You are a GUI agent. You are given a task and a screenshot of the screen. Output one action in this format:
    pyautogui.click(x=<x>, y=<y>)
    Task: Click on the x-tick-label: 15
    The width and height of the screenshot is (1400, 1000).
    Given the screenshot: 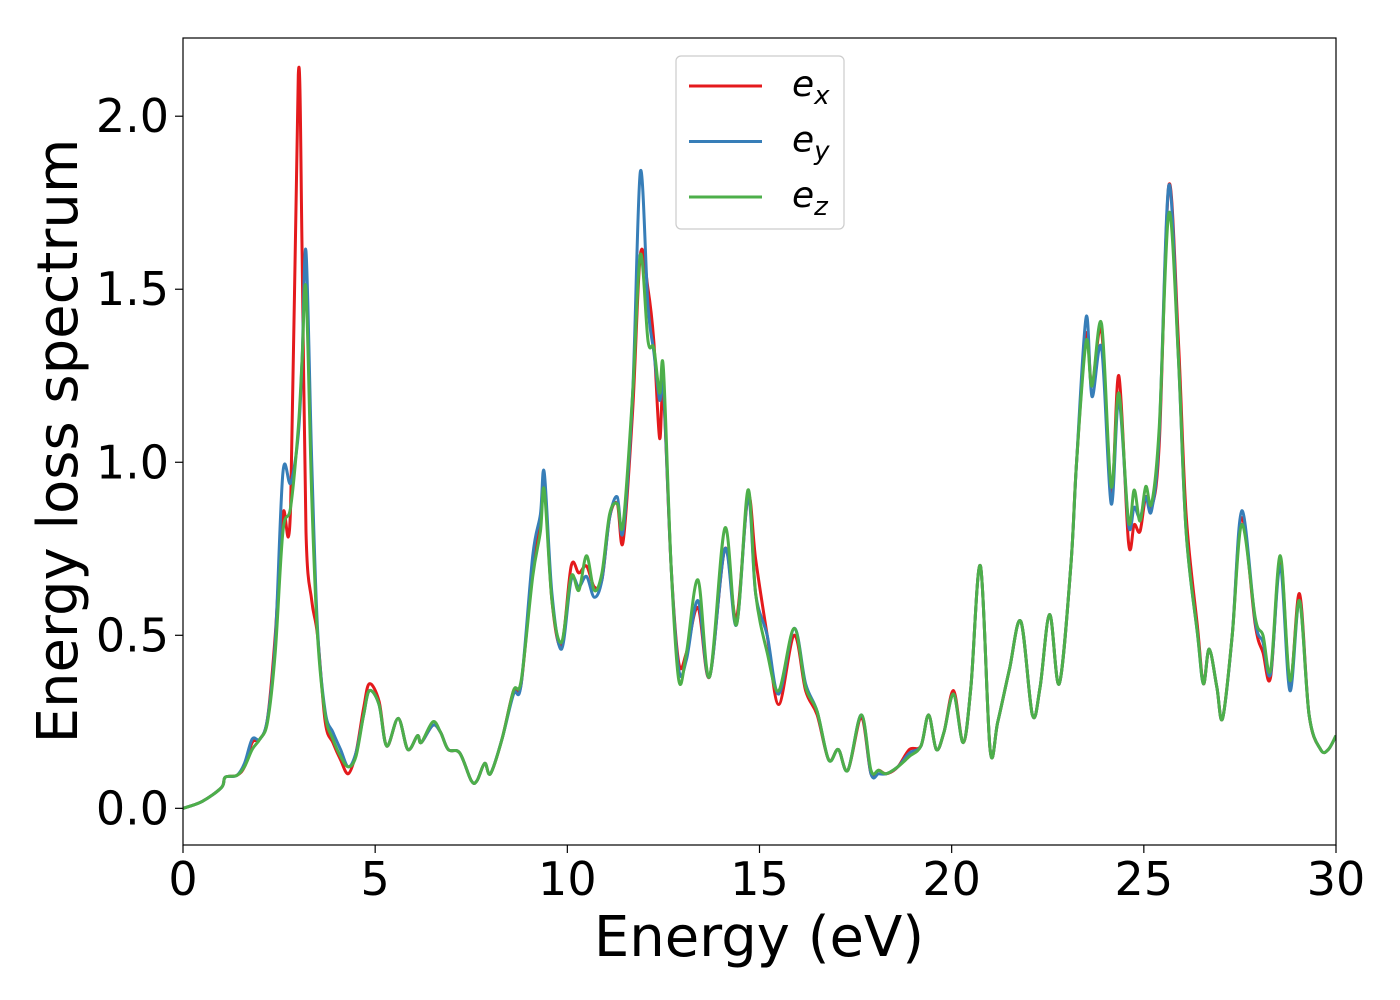 What is the action you would take?
    pyautogui.click(x=759, y=879)
    